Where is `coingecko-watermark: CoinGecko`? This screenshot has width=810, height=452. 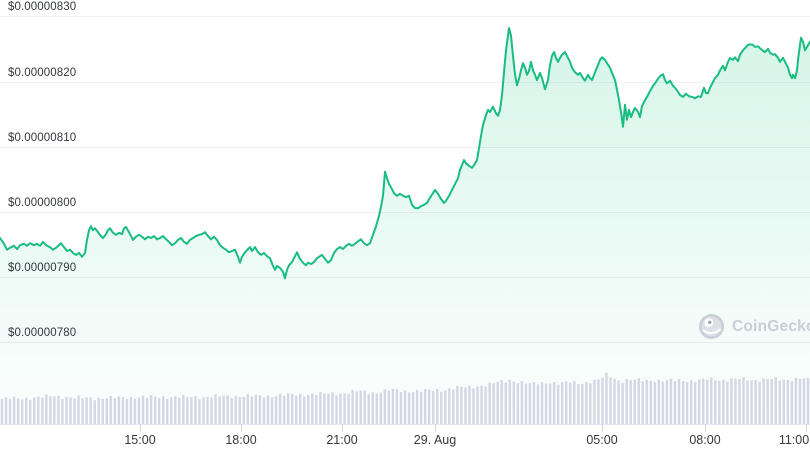
coingecko-watermark: CoinGecko is located at coordinates (754, 326).